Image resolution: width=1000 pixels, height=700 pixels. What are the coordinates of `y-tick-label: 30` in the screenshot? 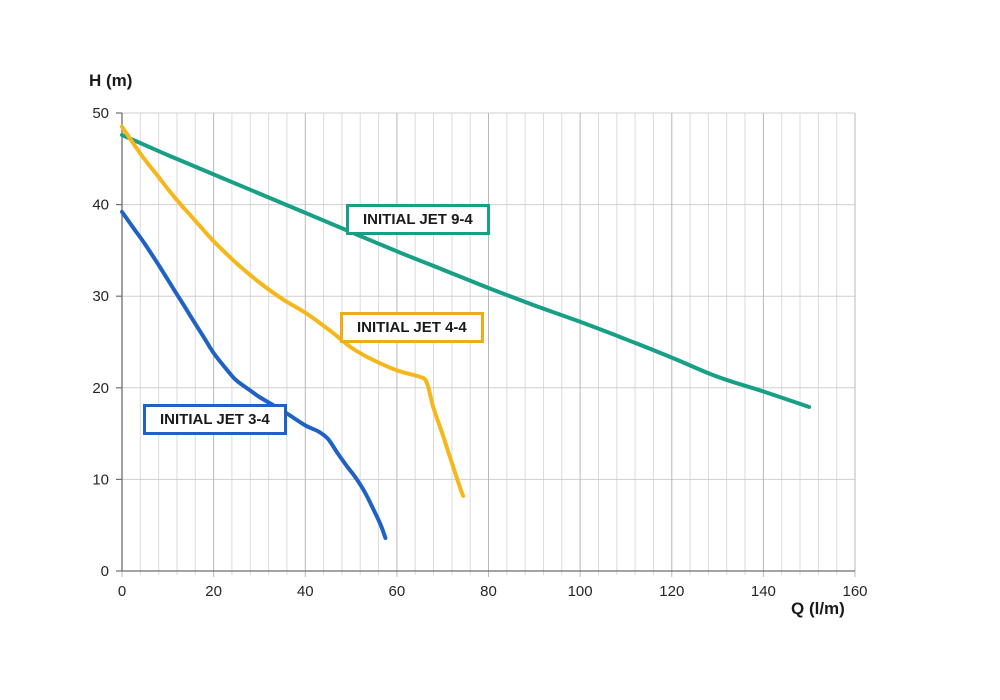 It's located at (100, 296).